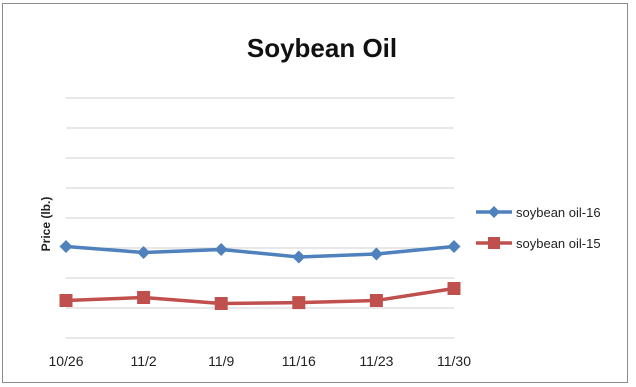  Describe the element at coordinates (558, 243) in the screenshot. I see `legend-label: soybean oil-15` at that location.